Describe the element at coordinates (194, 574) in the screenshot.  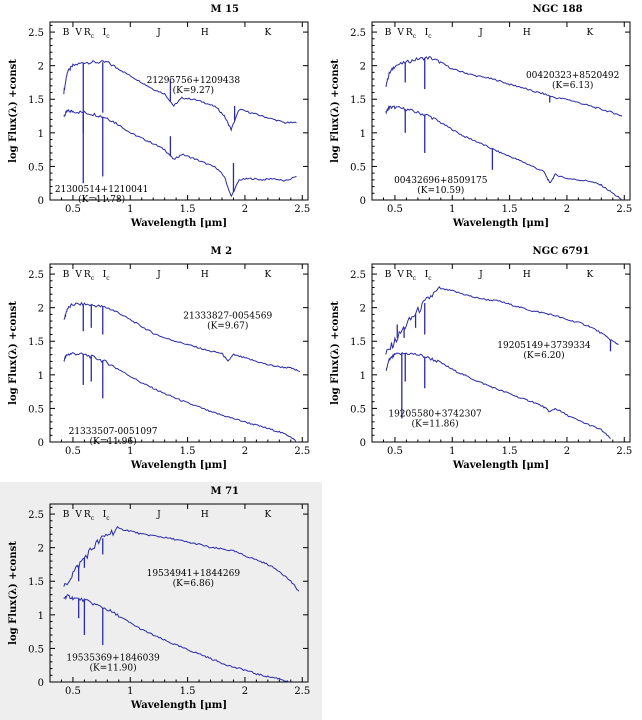
I see `series-name: 19534941+1844269` at that location.